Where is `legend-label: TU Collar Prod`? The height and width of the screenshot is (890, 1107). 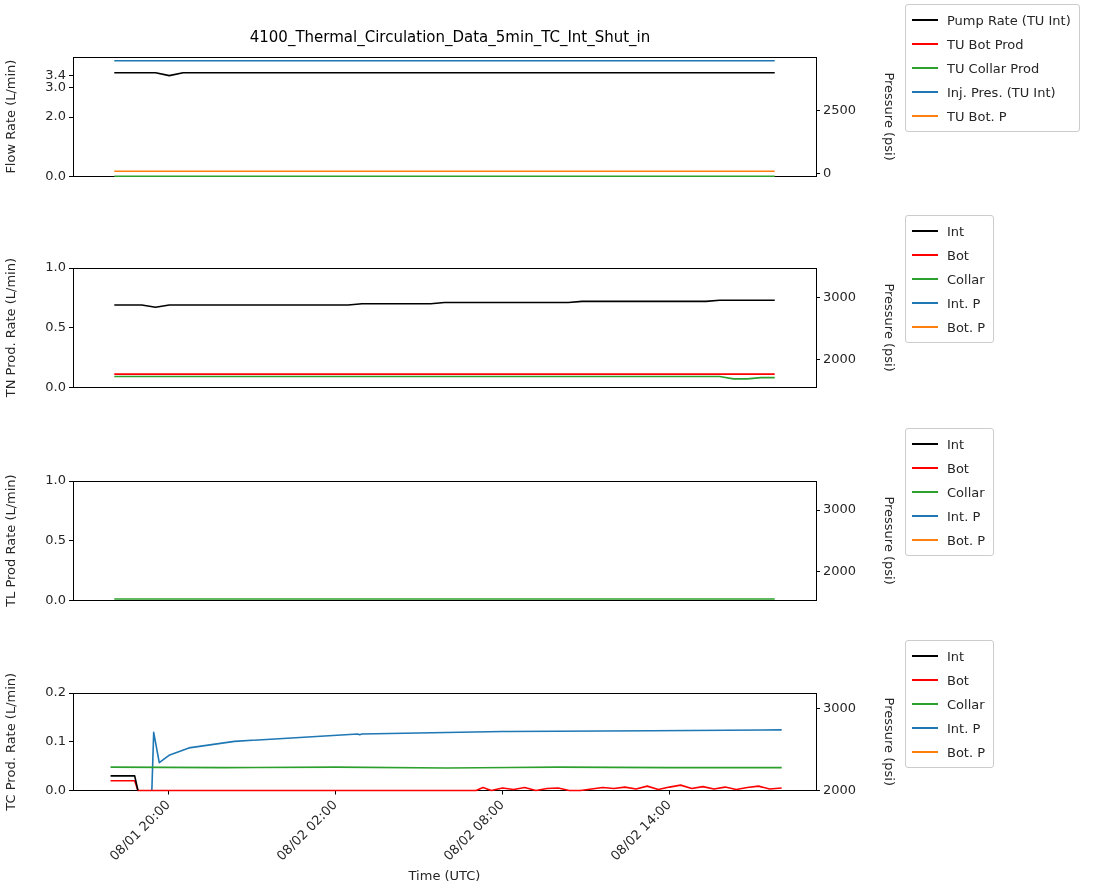 legend-label: TU Collar Prod is located at coordinates (993, 68).